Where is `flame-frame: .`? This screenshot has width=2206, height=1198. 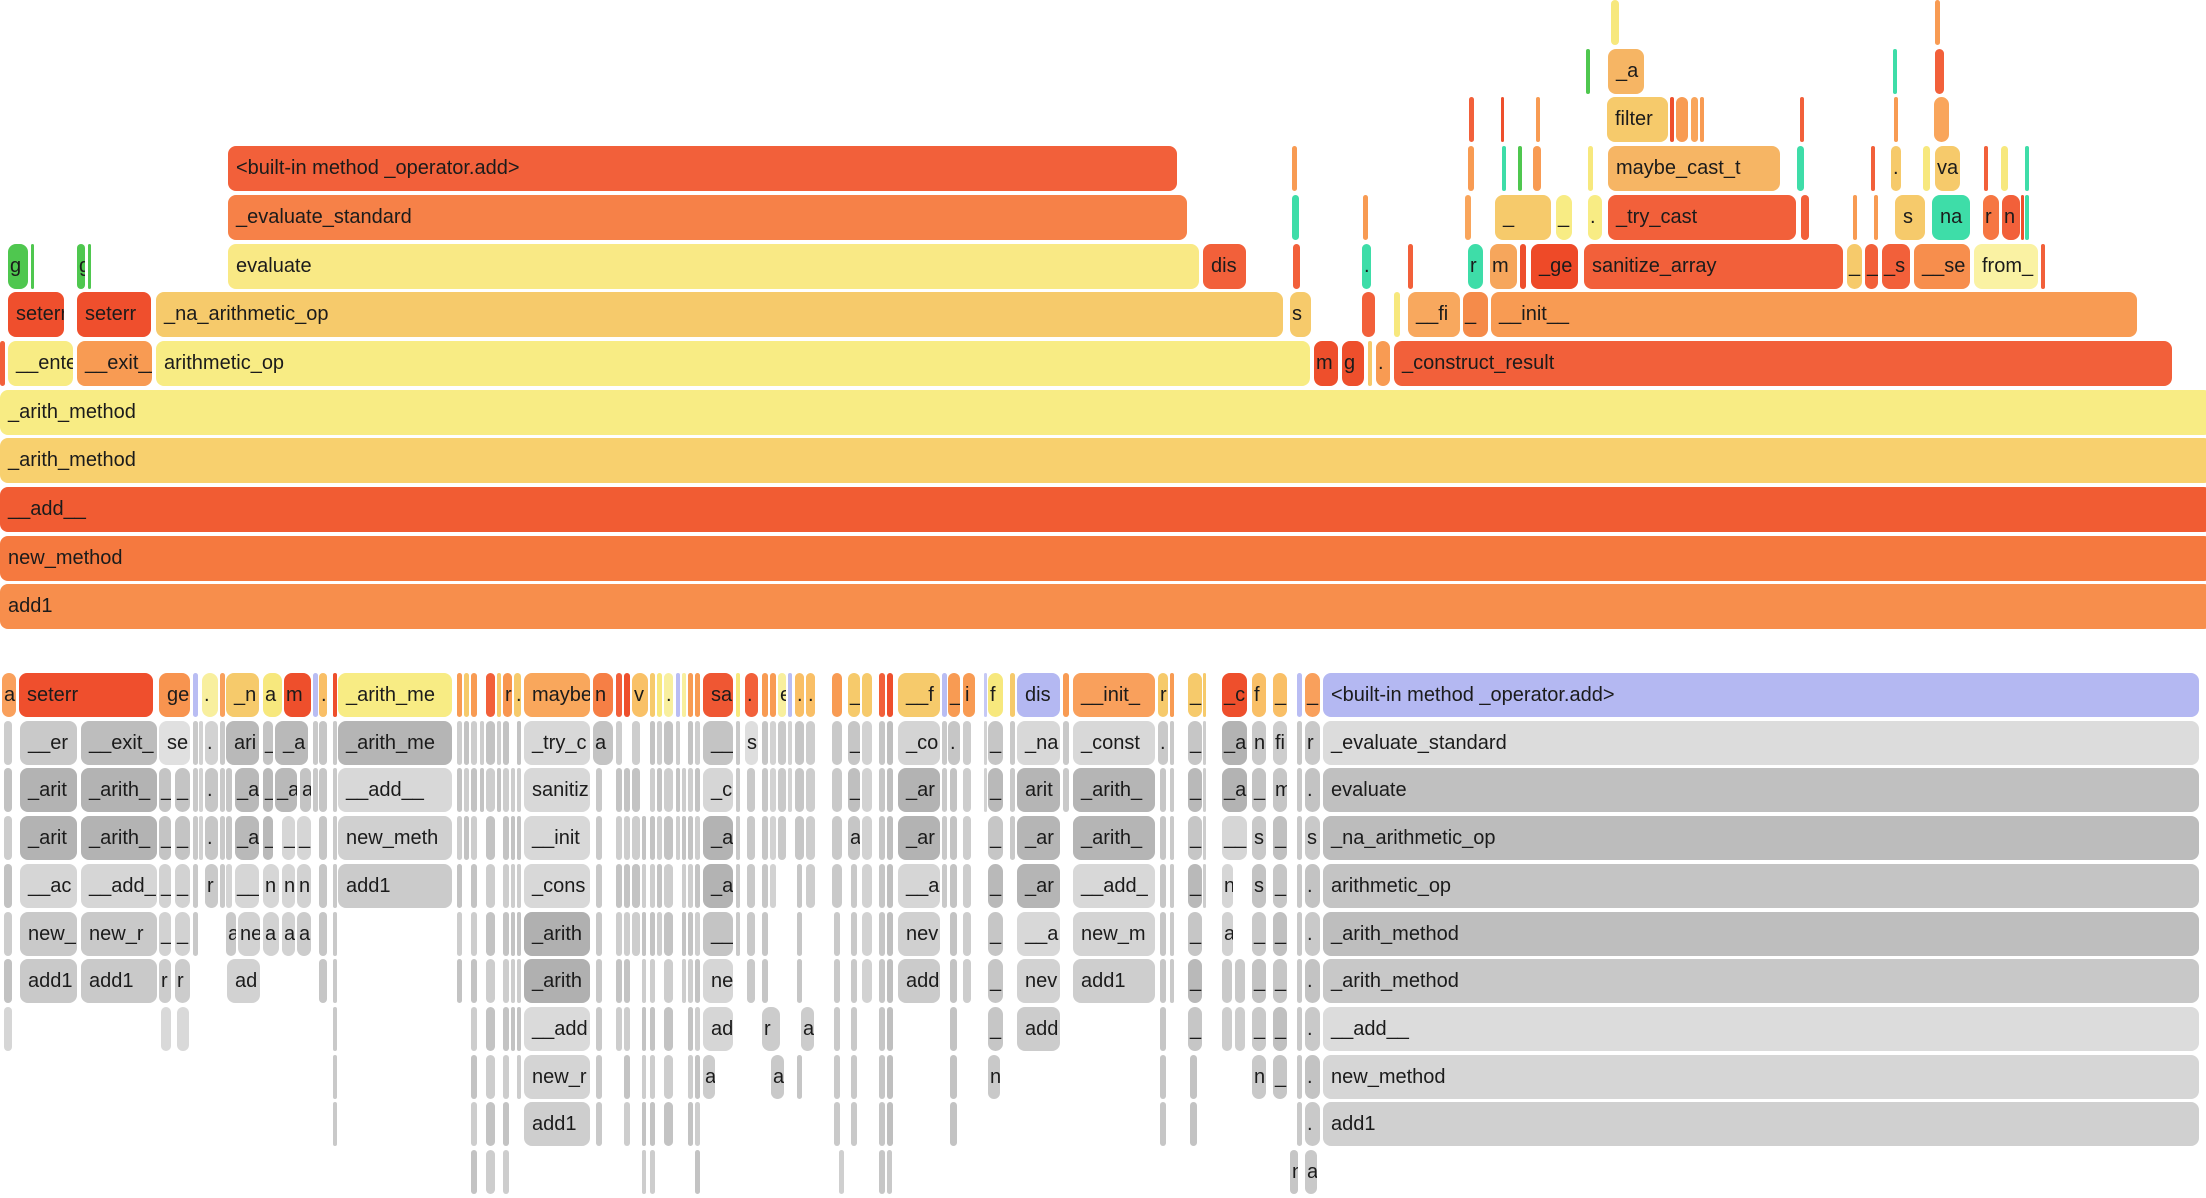 flame-frame: . is located at coordinates (954, 742).